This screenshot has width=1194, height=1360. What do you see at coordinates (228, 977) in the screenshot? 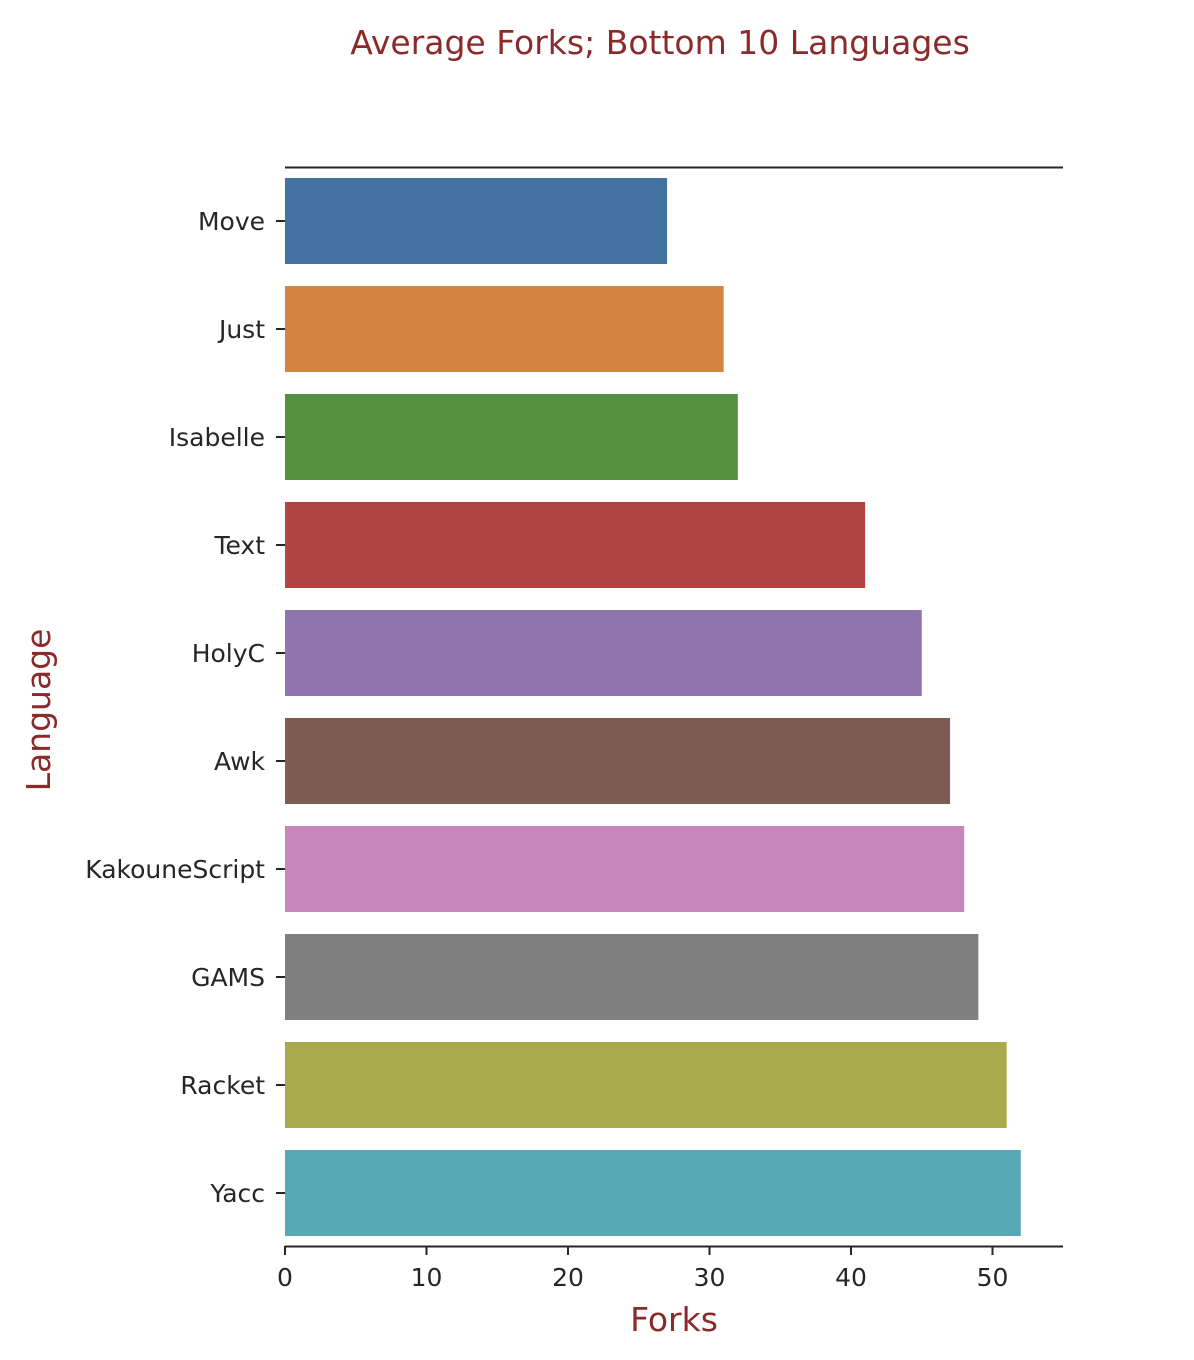
I see `y-tick-label: GAMS` at bounding box center [228, 977].